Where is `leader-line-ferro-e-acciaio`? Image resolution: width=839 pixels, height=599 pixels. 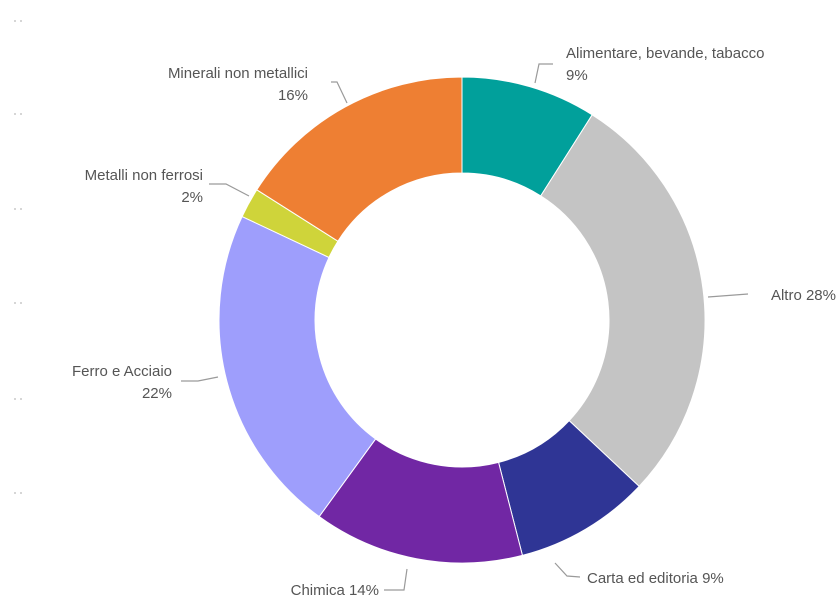 leader-line-ferro-e-acciaio is located at coordinates (200, 379).